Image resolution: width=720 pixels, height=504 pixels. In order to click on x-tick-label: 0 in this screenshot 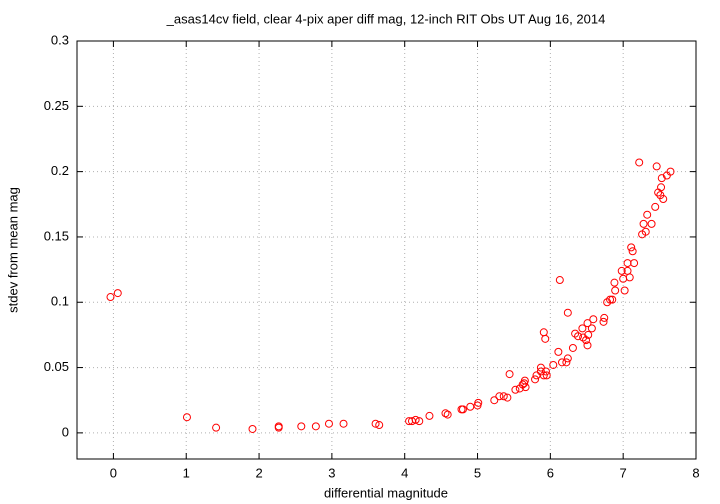, I will do `click(113, 472)`.